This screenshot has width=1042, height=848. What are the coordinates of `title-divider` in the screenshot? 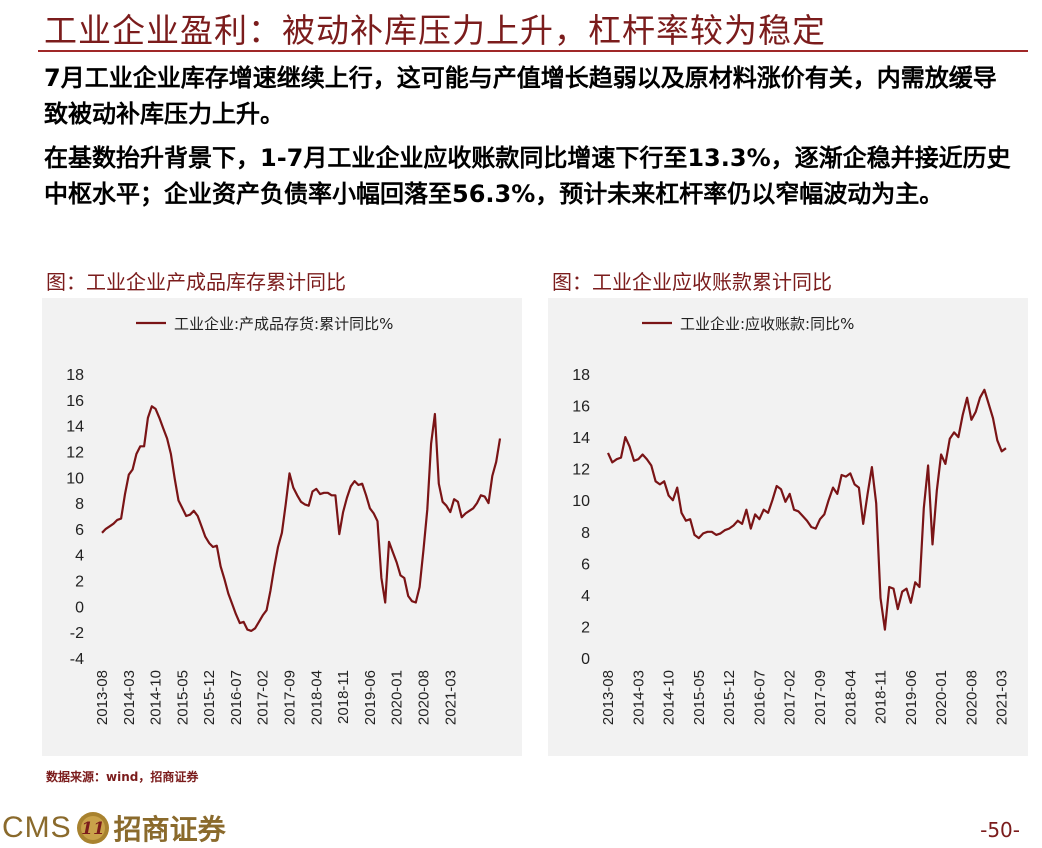 It's located at (533, 51).